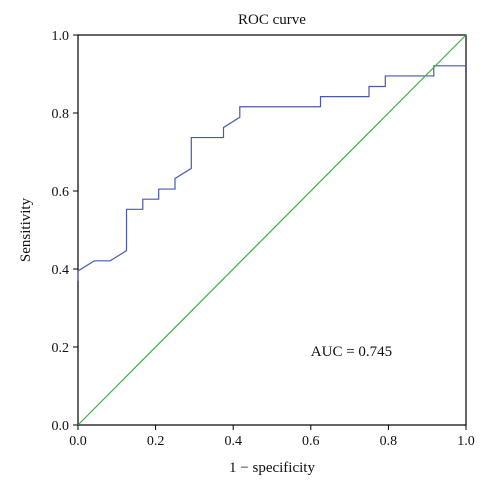 This screenshot has height=500, width=495. Describe the element at coordinates (61, 348) in the screenshot. I see `y-tick-label: 0.2` at that location.